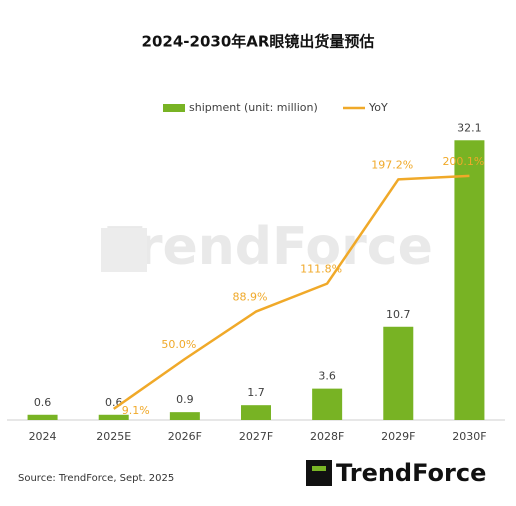 The image size is (516, 506). Describe the element at coordinates (178, 344) in the screenshot. I see `yoy-label: 50.0%` at that location.